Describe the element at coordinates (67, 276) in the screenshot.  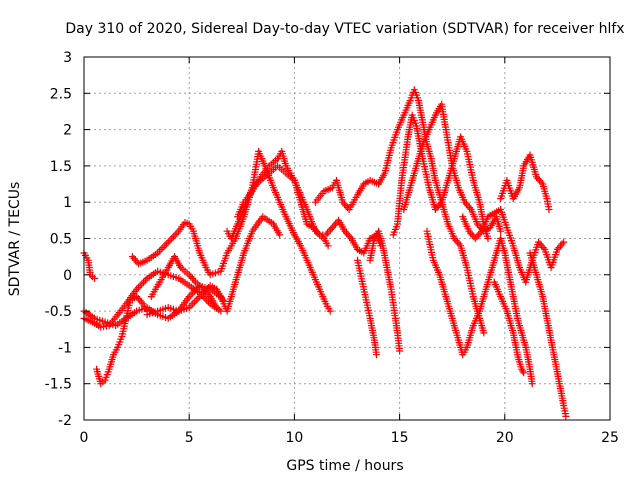
I see `y-tick-label: 0` at that location.